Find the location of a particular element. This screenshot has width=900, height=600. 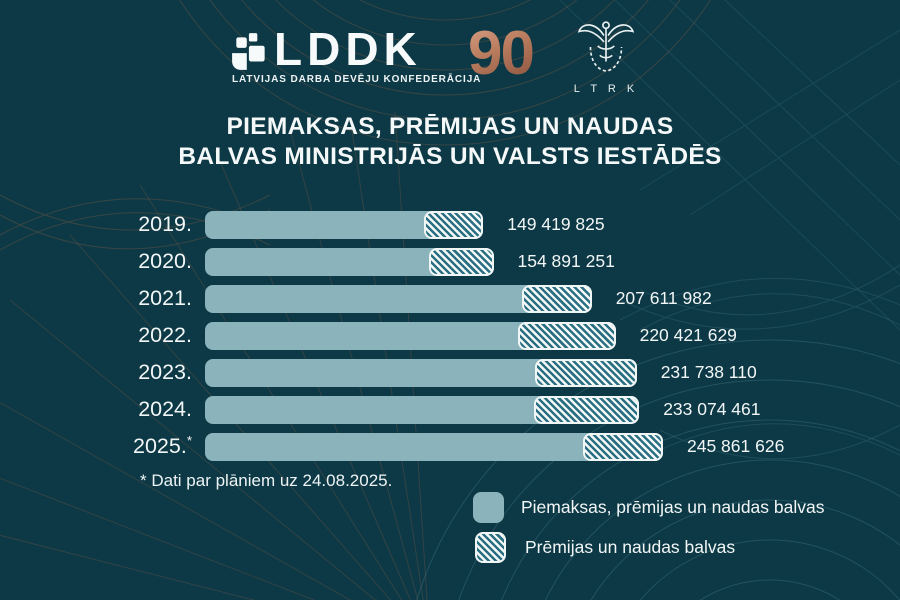

year-label: 2020. is located at coordinates (165, 261).